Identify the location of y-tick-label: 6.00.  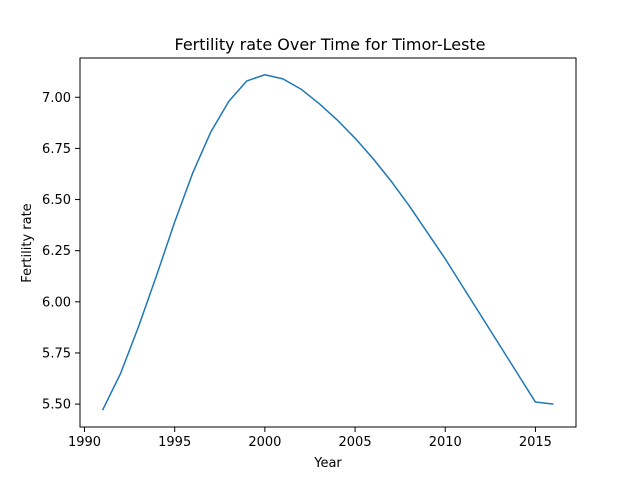
(56, 302).